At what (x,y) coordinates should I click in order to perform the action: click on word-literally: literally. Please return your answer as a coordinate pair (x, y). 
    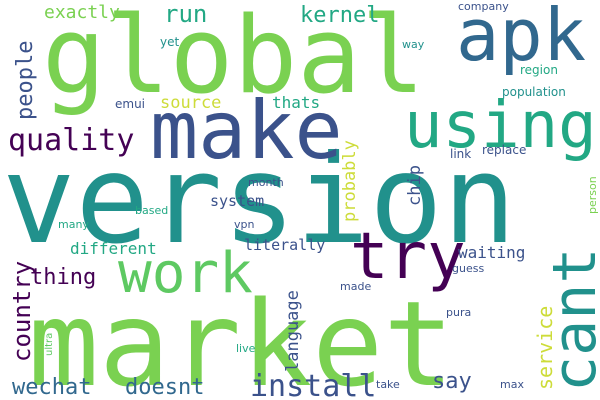
    Looking at the image, I should click on (284, 245).